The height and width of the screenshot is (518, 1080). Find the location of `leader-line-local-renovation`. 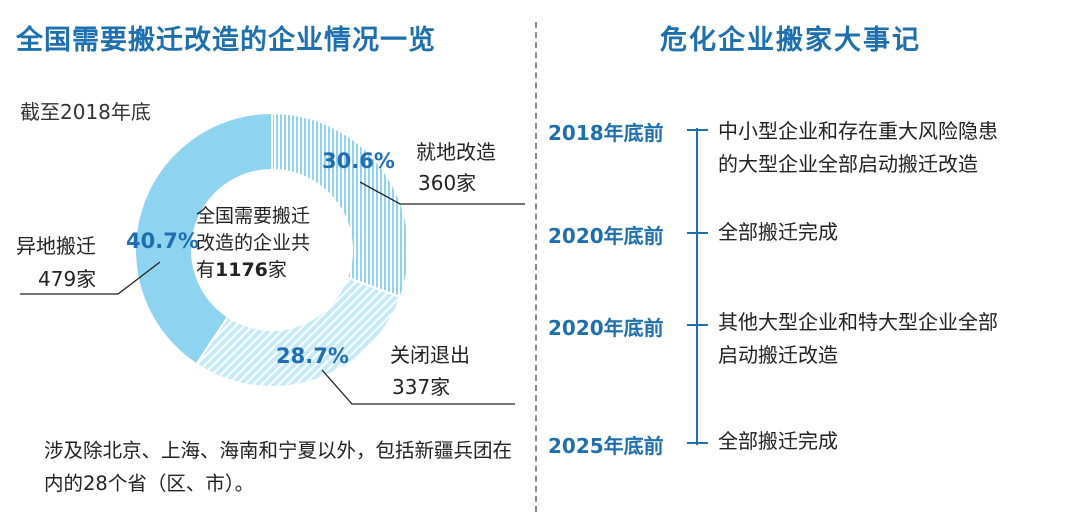

leader-line-local-renovation is located at coordinates (442, 193).